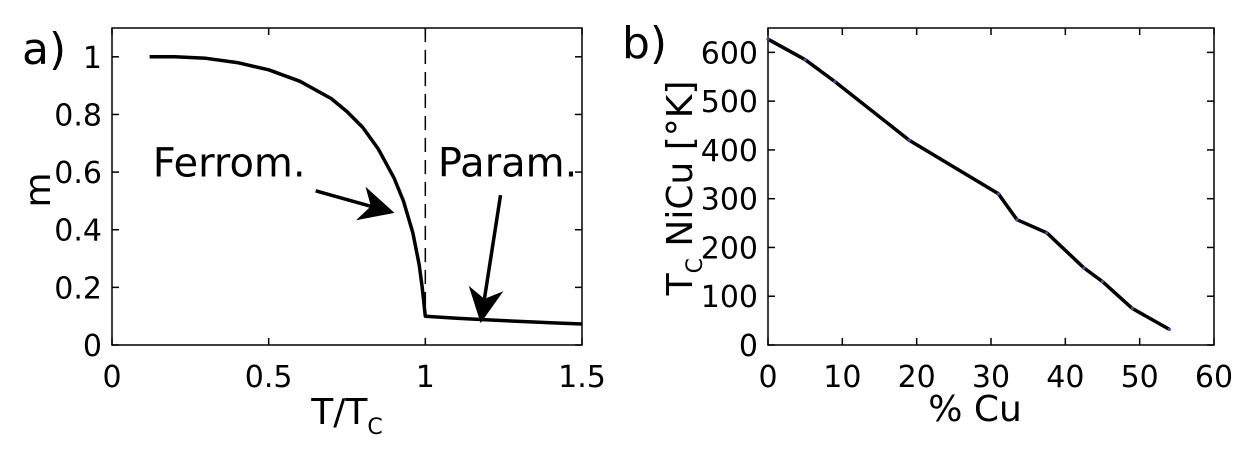 The image size is (1238, 450). I want to click on x-tick-label: 20, so click(917, 377).